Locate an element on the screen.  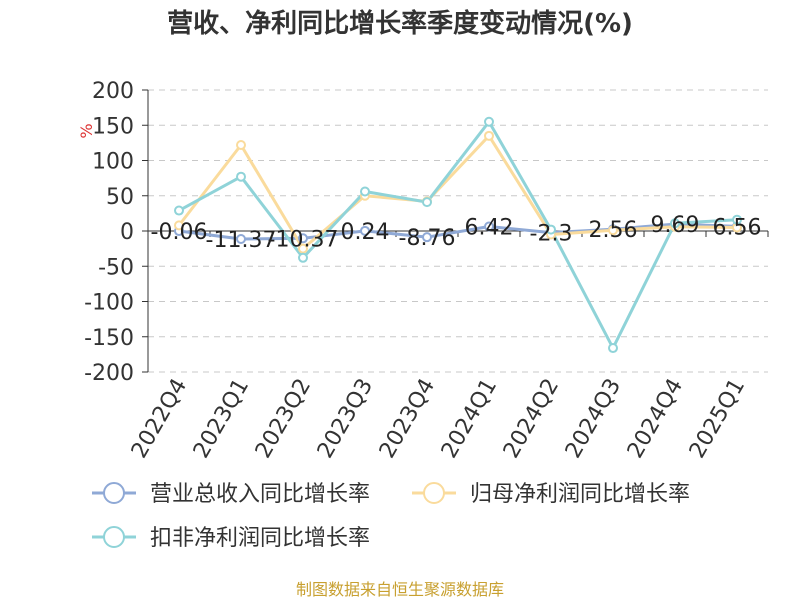
x-tick-label: 2023Q3 is located at coordinates (345, 419).